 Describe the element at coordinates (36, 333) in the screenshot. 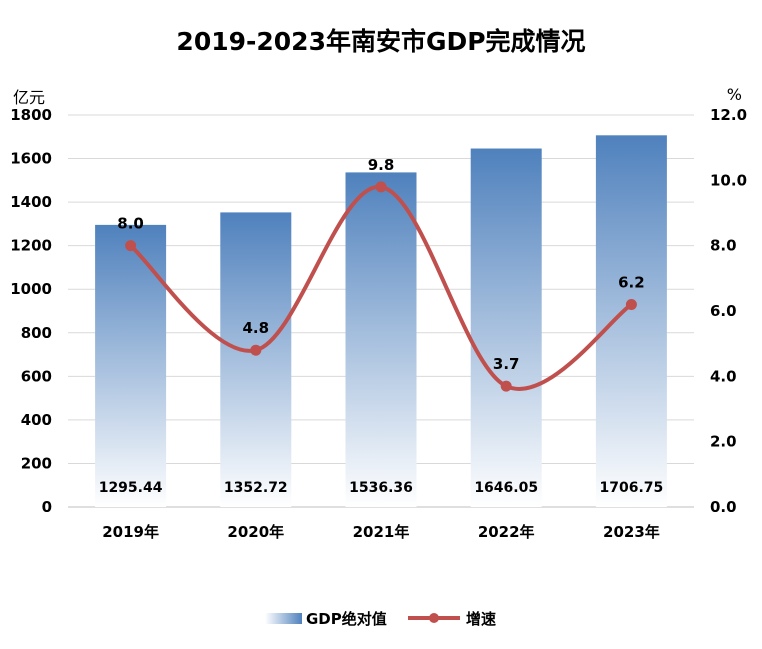

I see `left-tick-label: 800` at that location.